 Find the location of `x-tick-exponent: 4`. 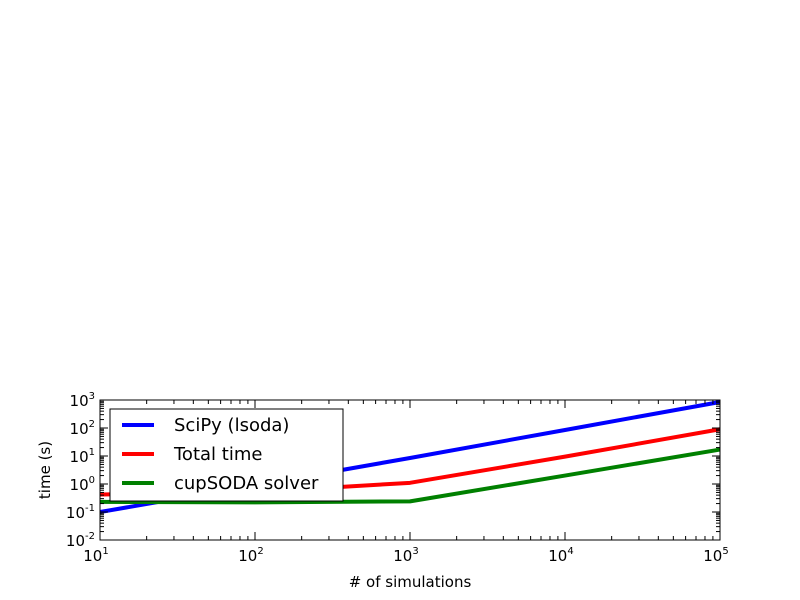

x-tick-exponent: 4 is located at coordinates (570, 551).